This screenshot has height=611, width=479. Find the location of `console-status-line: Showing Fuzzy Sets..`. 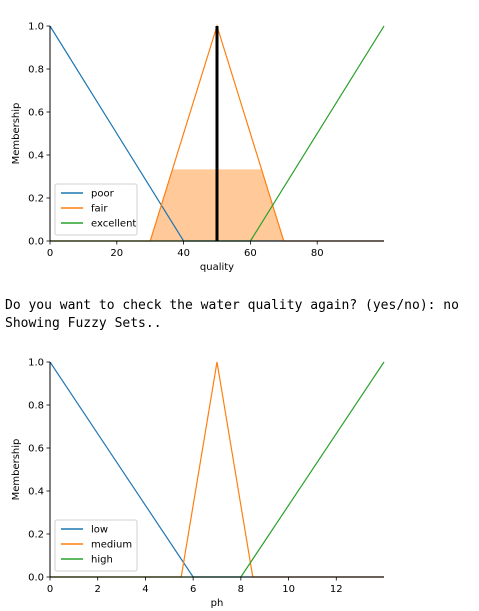

console-status-line: Showing Fuzzy Sets.. is located at coordinates (83, 323).